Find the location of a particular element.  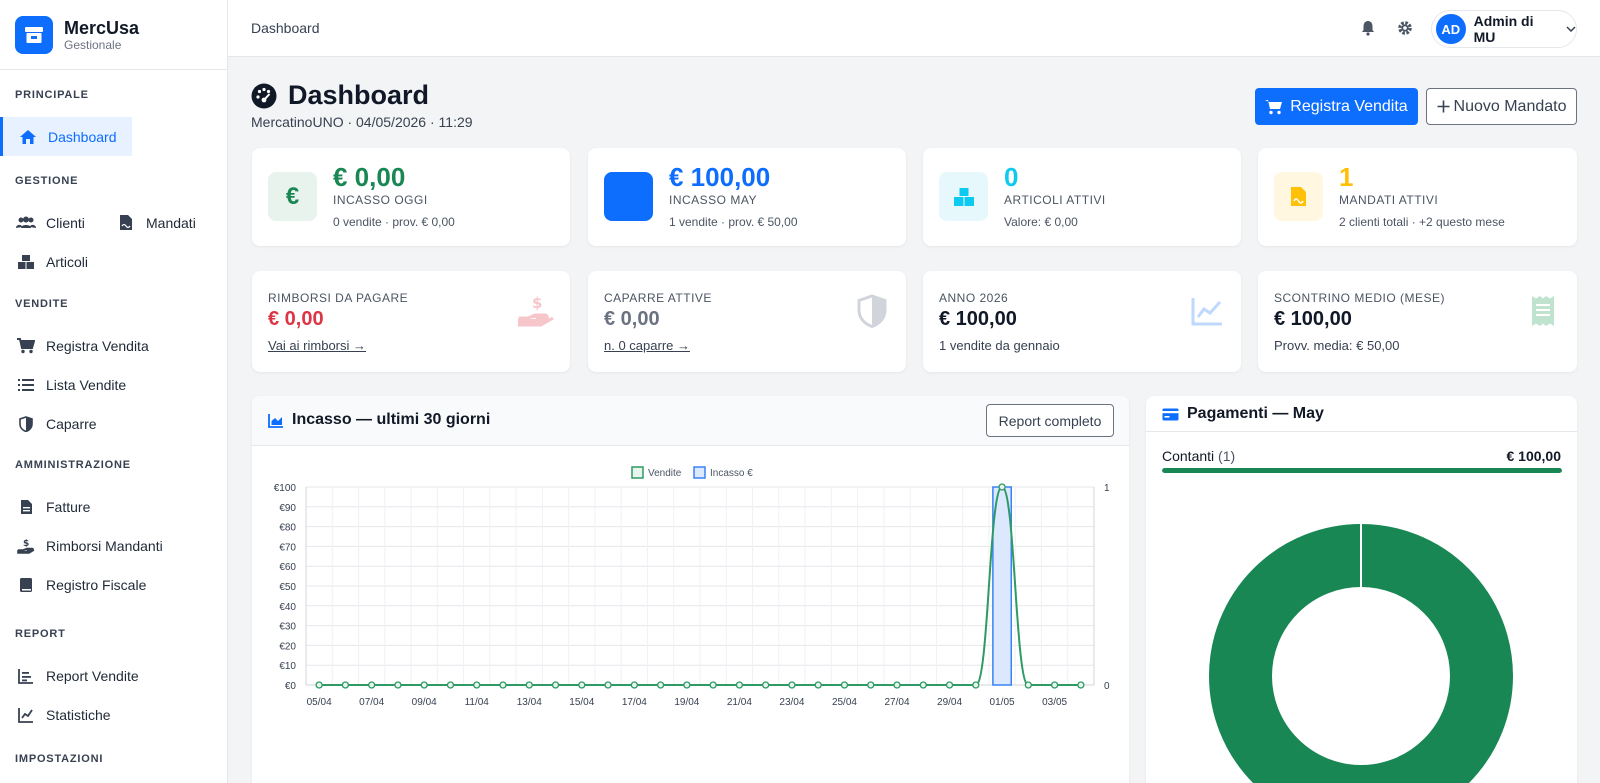

stat-label: INCASSO OGGI is located at coordinates (380, 200).